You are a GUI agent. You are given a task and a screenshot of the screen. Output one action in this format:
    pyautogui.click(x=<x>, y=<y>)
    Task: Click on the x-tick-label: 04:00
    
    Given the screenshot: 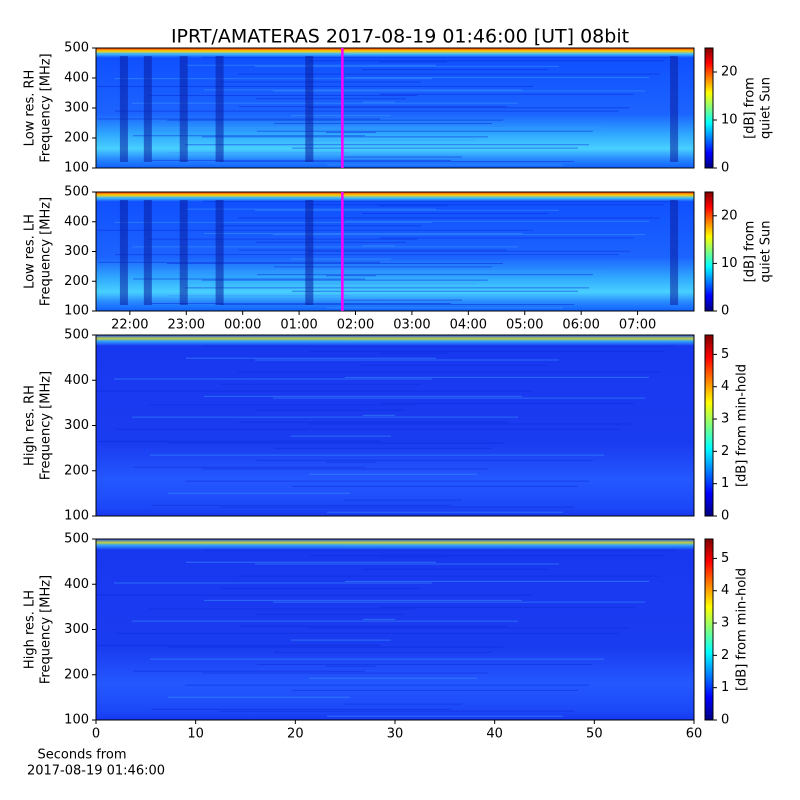 What is the action you would take?
    pyautogui.click(x=468, y=325)
    